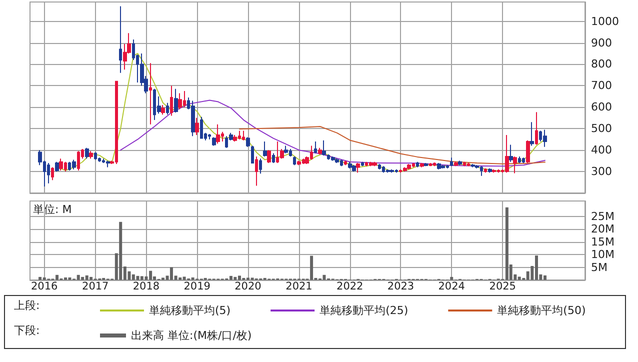 Image resolution: width=638 pixels, height=362 pixels. I want to click on y-tick-label: 600, so click(601, 107).